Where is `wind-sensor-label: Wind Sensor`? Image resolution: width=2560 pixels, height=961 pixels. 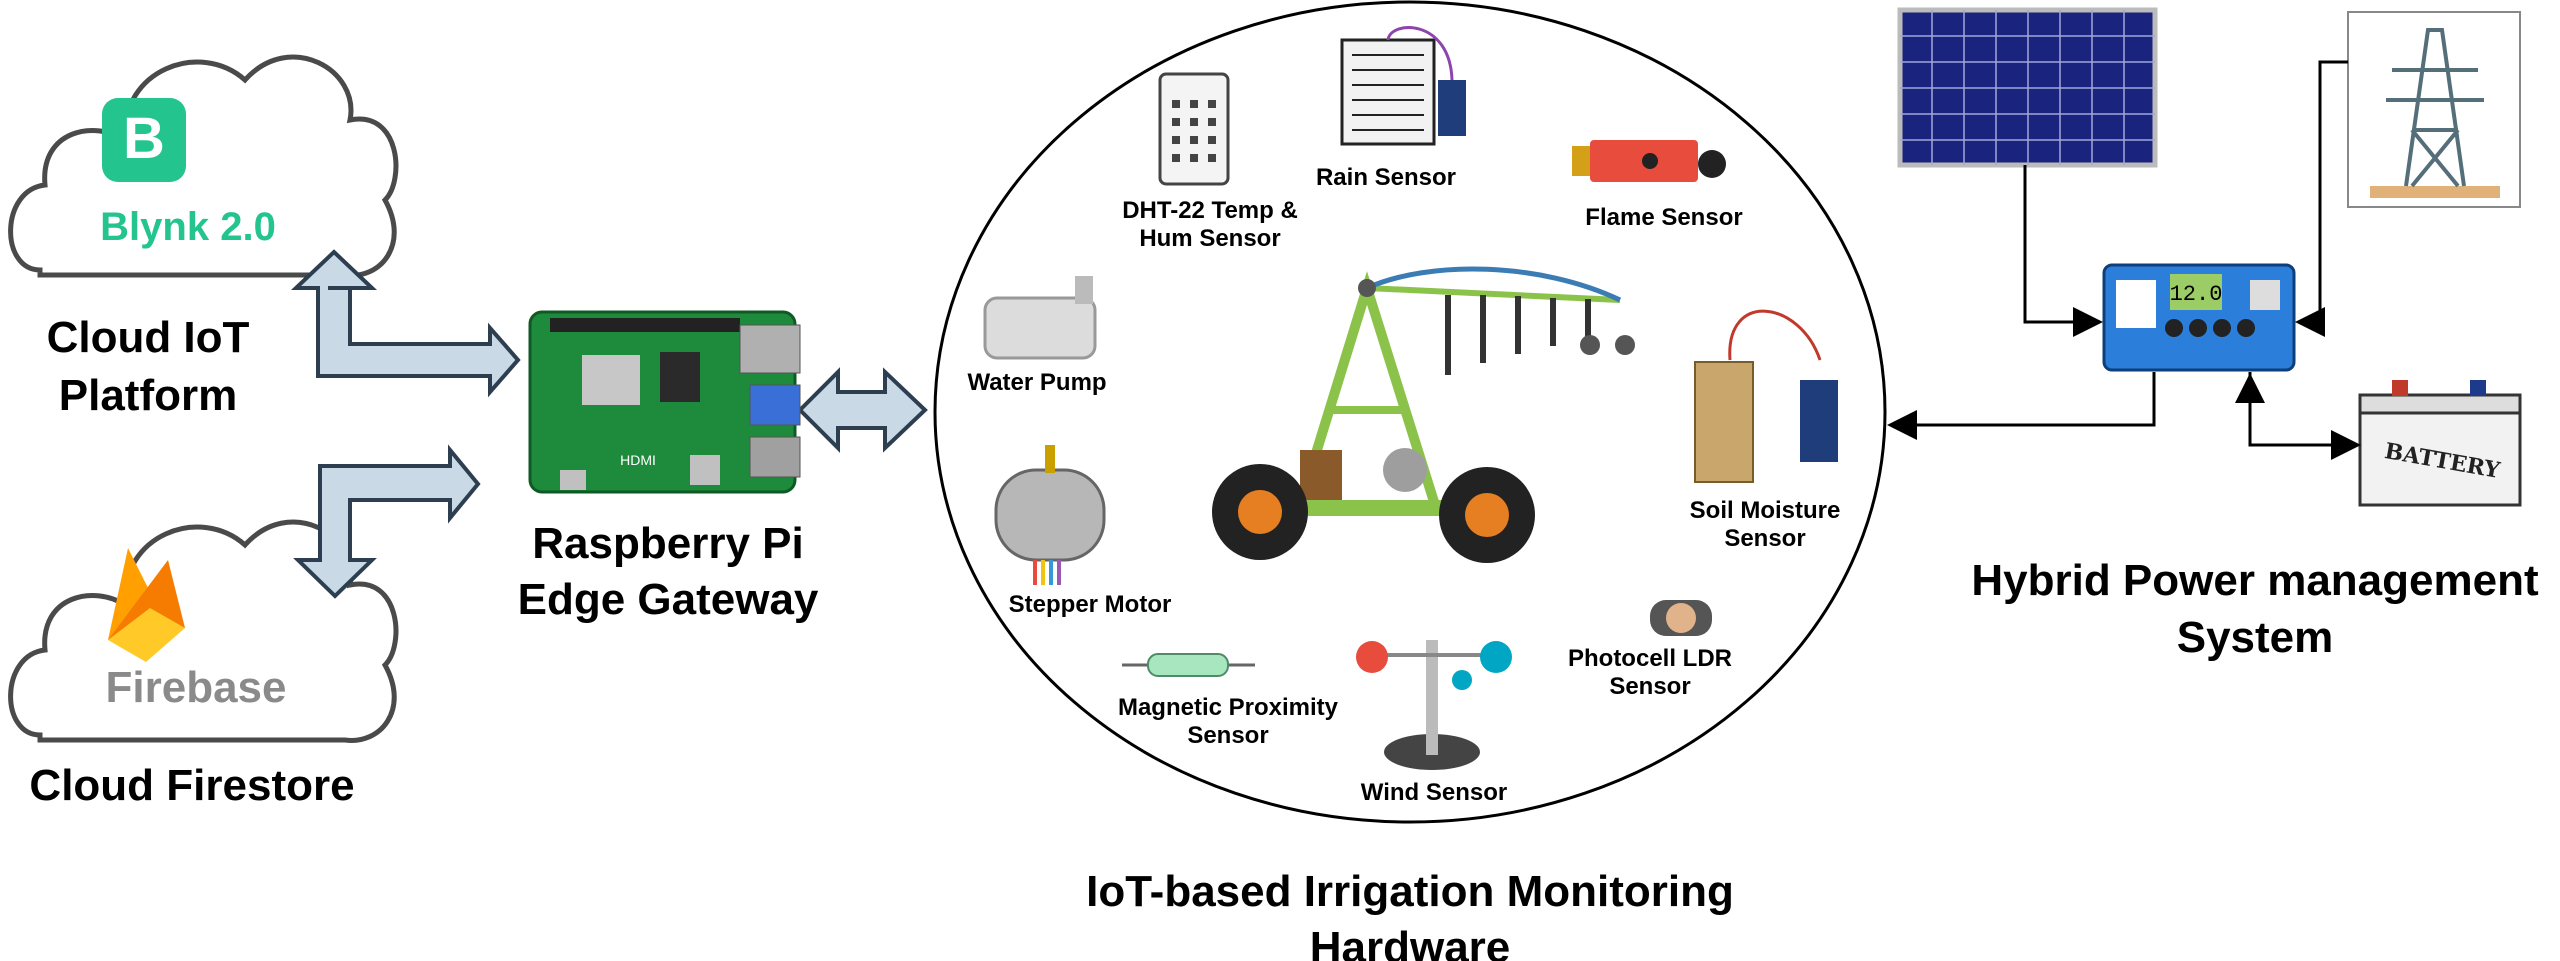 wind-sensor-label: Wind Sensor is located at coordinates (1434, 792).